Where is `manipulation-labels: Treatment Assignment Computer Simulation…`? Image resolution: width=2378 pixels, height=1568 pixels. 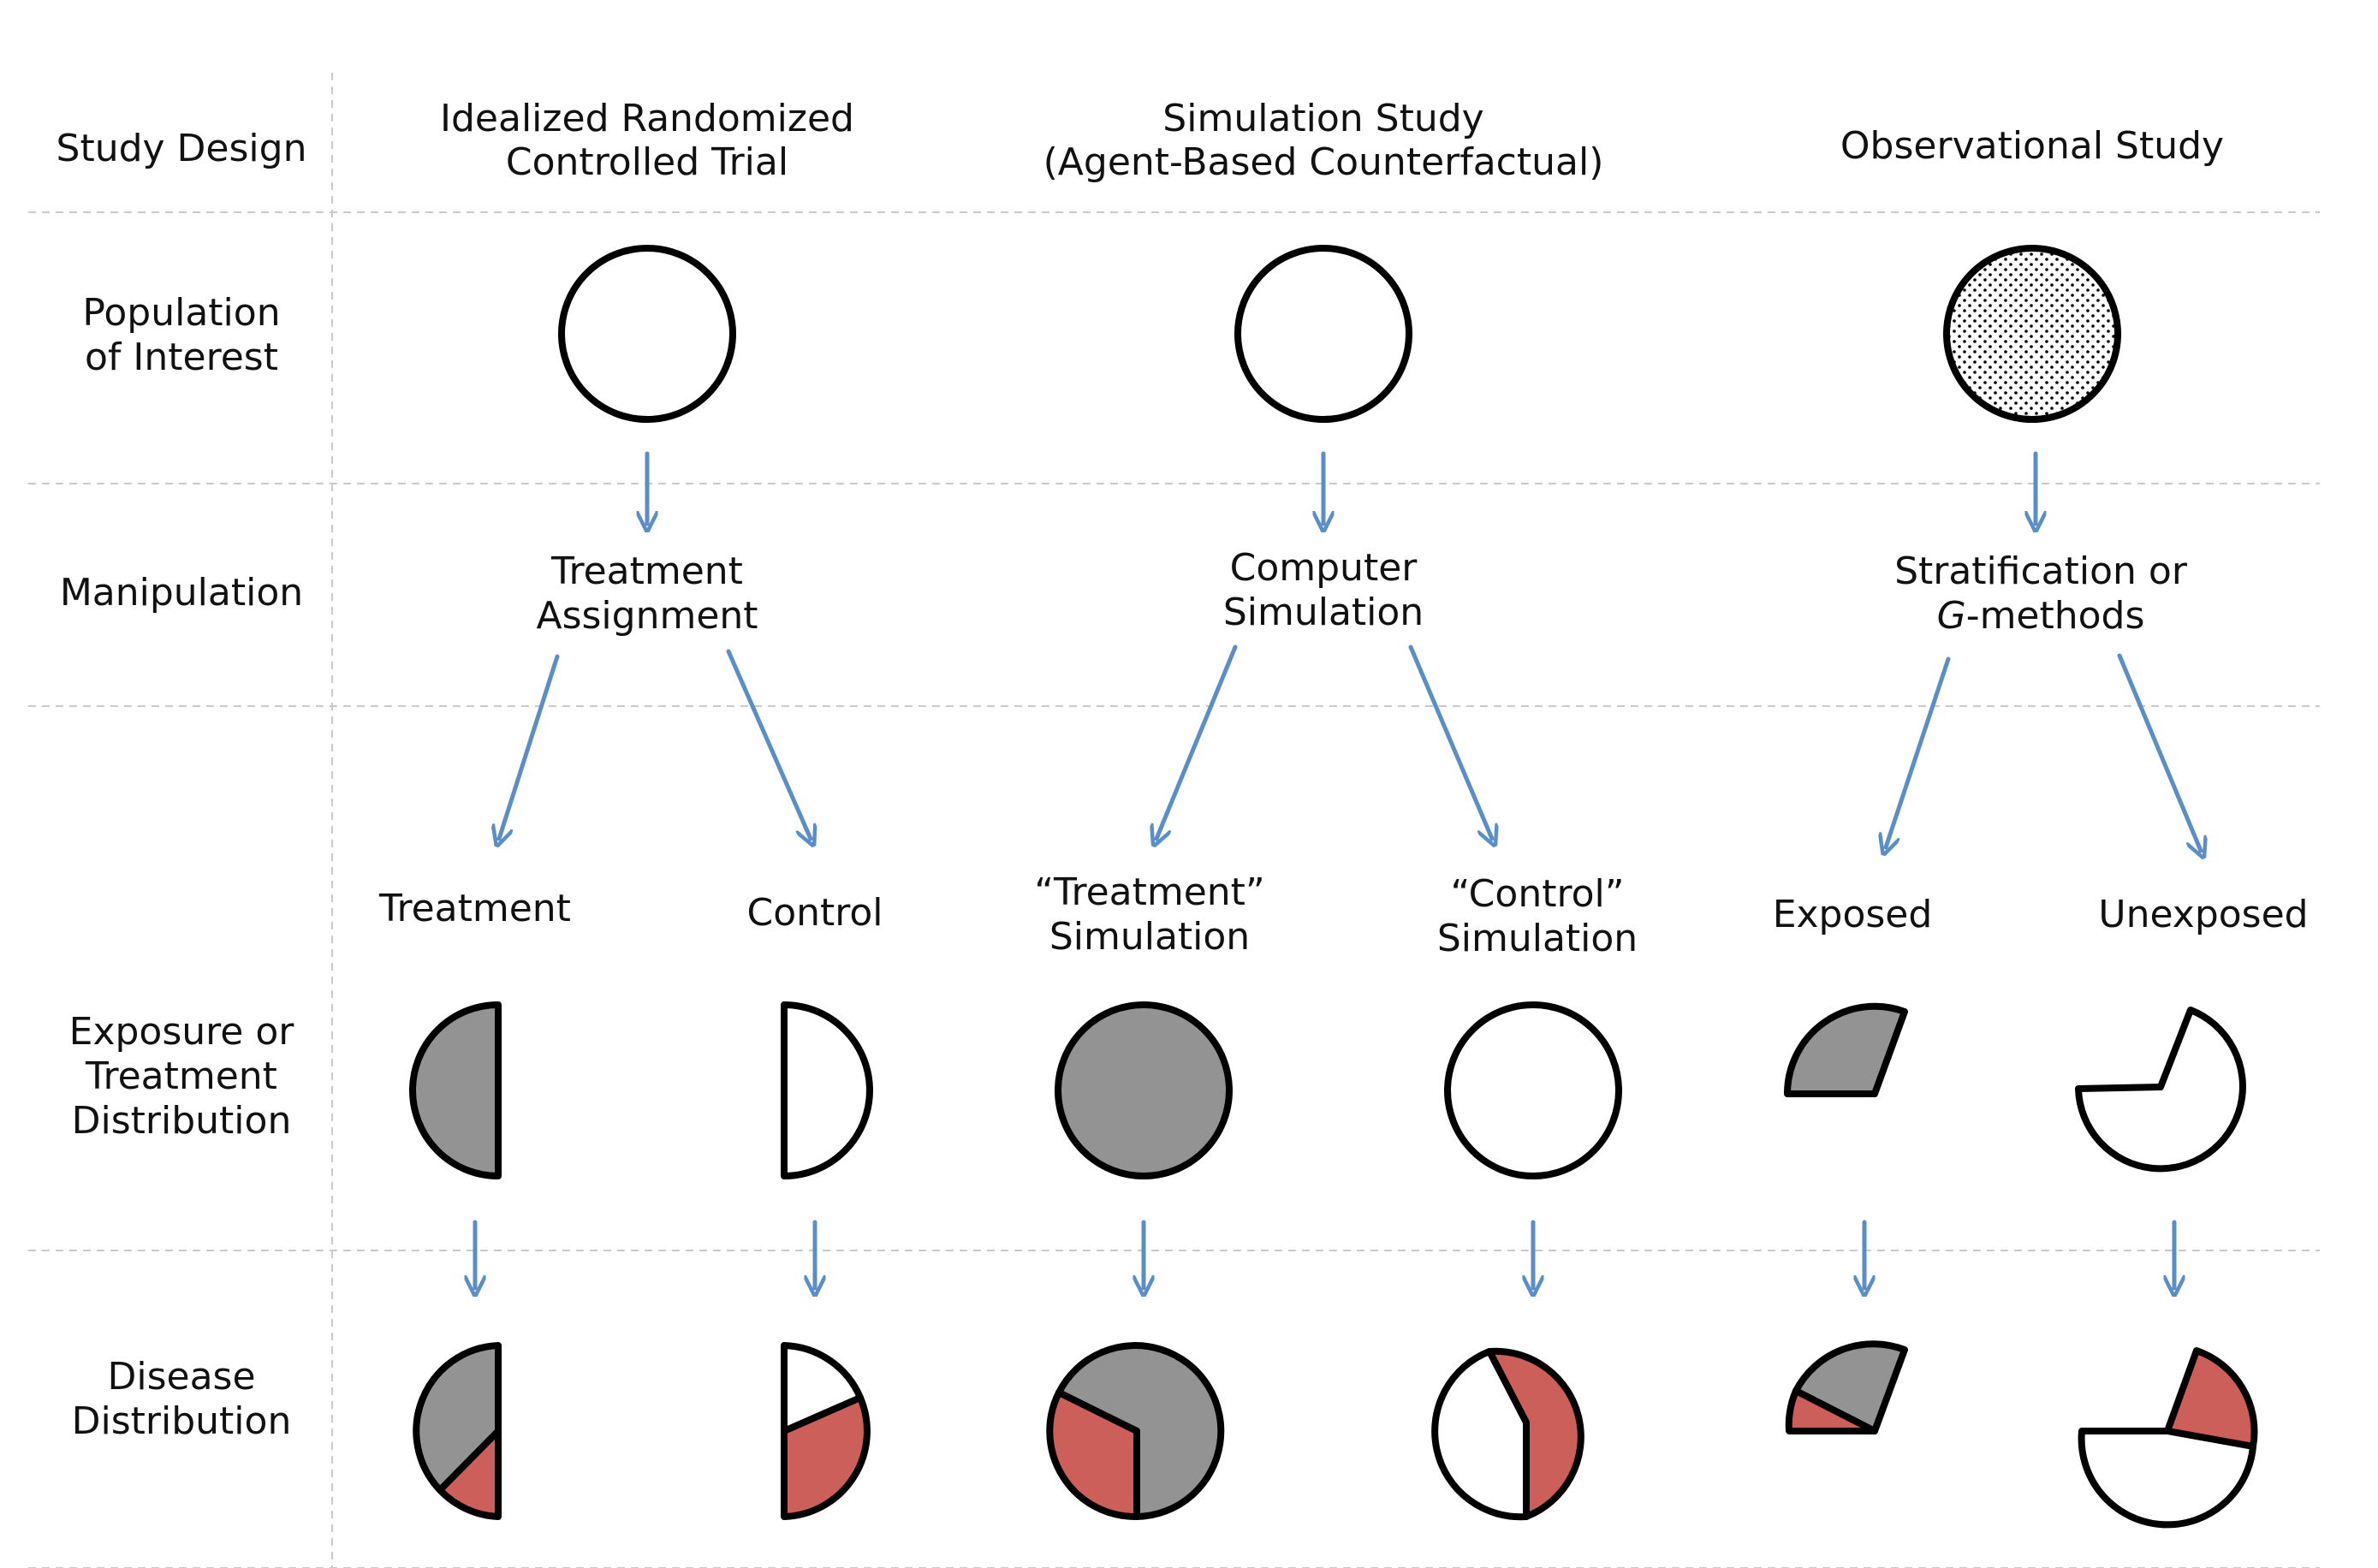 manipulation-labels: Treatment Assignment Computer Simulation… is located at coordinates (1361, 592).